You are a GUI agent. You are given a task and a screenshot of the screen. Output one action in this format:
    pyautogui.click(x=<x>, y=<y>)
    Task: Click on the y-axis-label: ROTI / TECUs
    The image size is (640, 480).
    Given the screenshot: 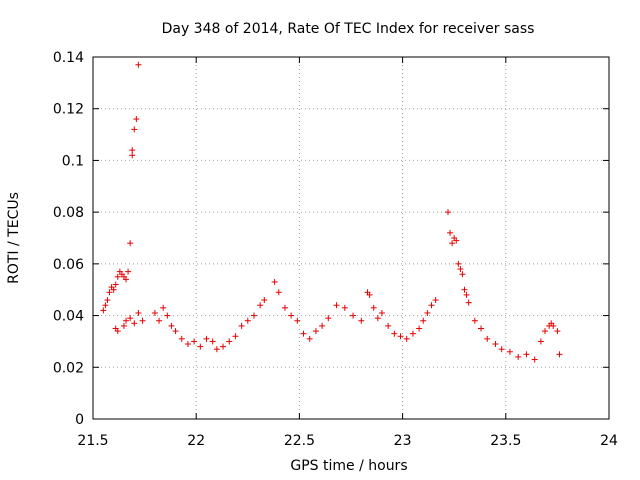 What is the action you would take?
    pyautogui.click(x=14, y=238)
    